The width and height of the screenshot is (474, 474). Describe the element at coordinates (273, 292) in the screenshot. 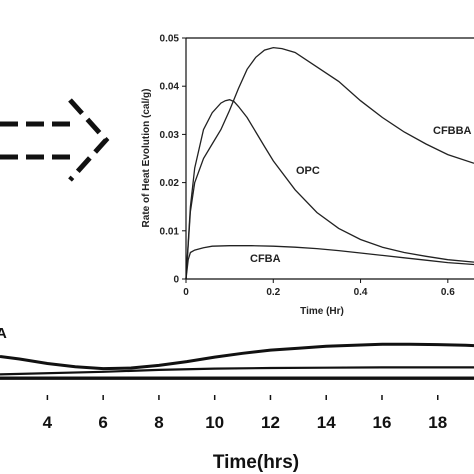

I see `inset-x-tick-label: 0.2` at that location.